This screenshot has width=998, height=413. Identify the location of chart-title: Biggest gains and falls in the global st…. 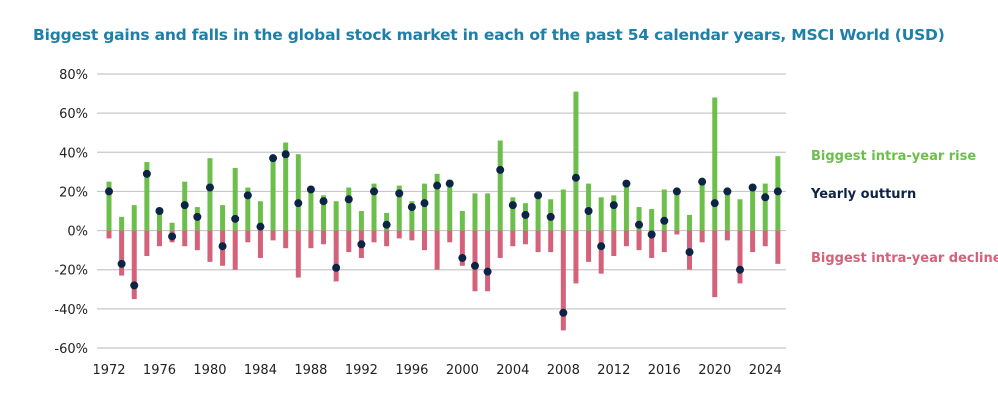
(489, 35).